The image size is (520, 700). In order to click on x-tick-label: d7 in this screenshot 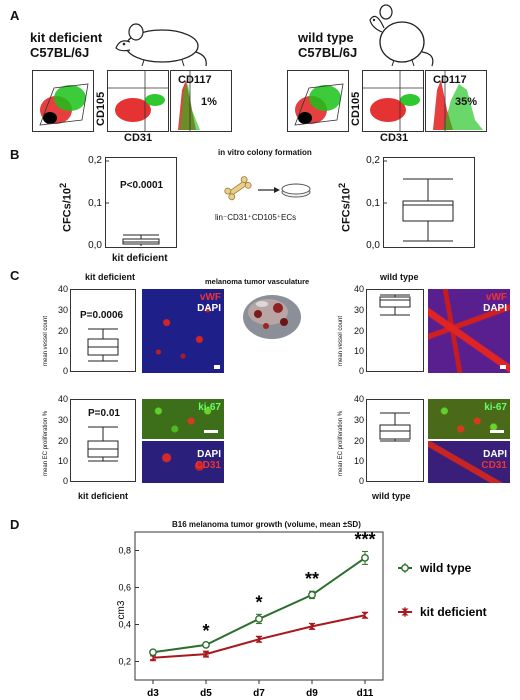, I will do `click(259, 693)`.